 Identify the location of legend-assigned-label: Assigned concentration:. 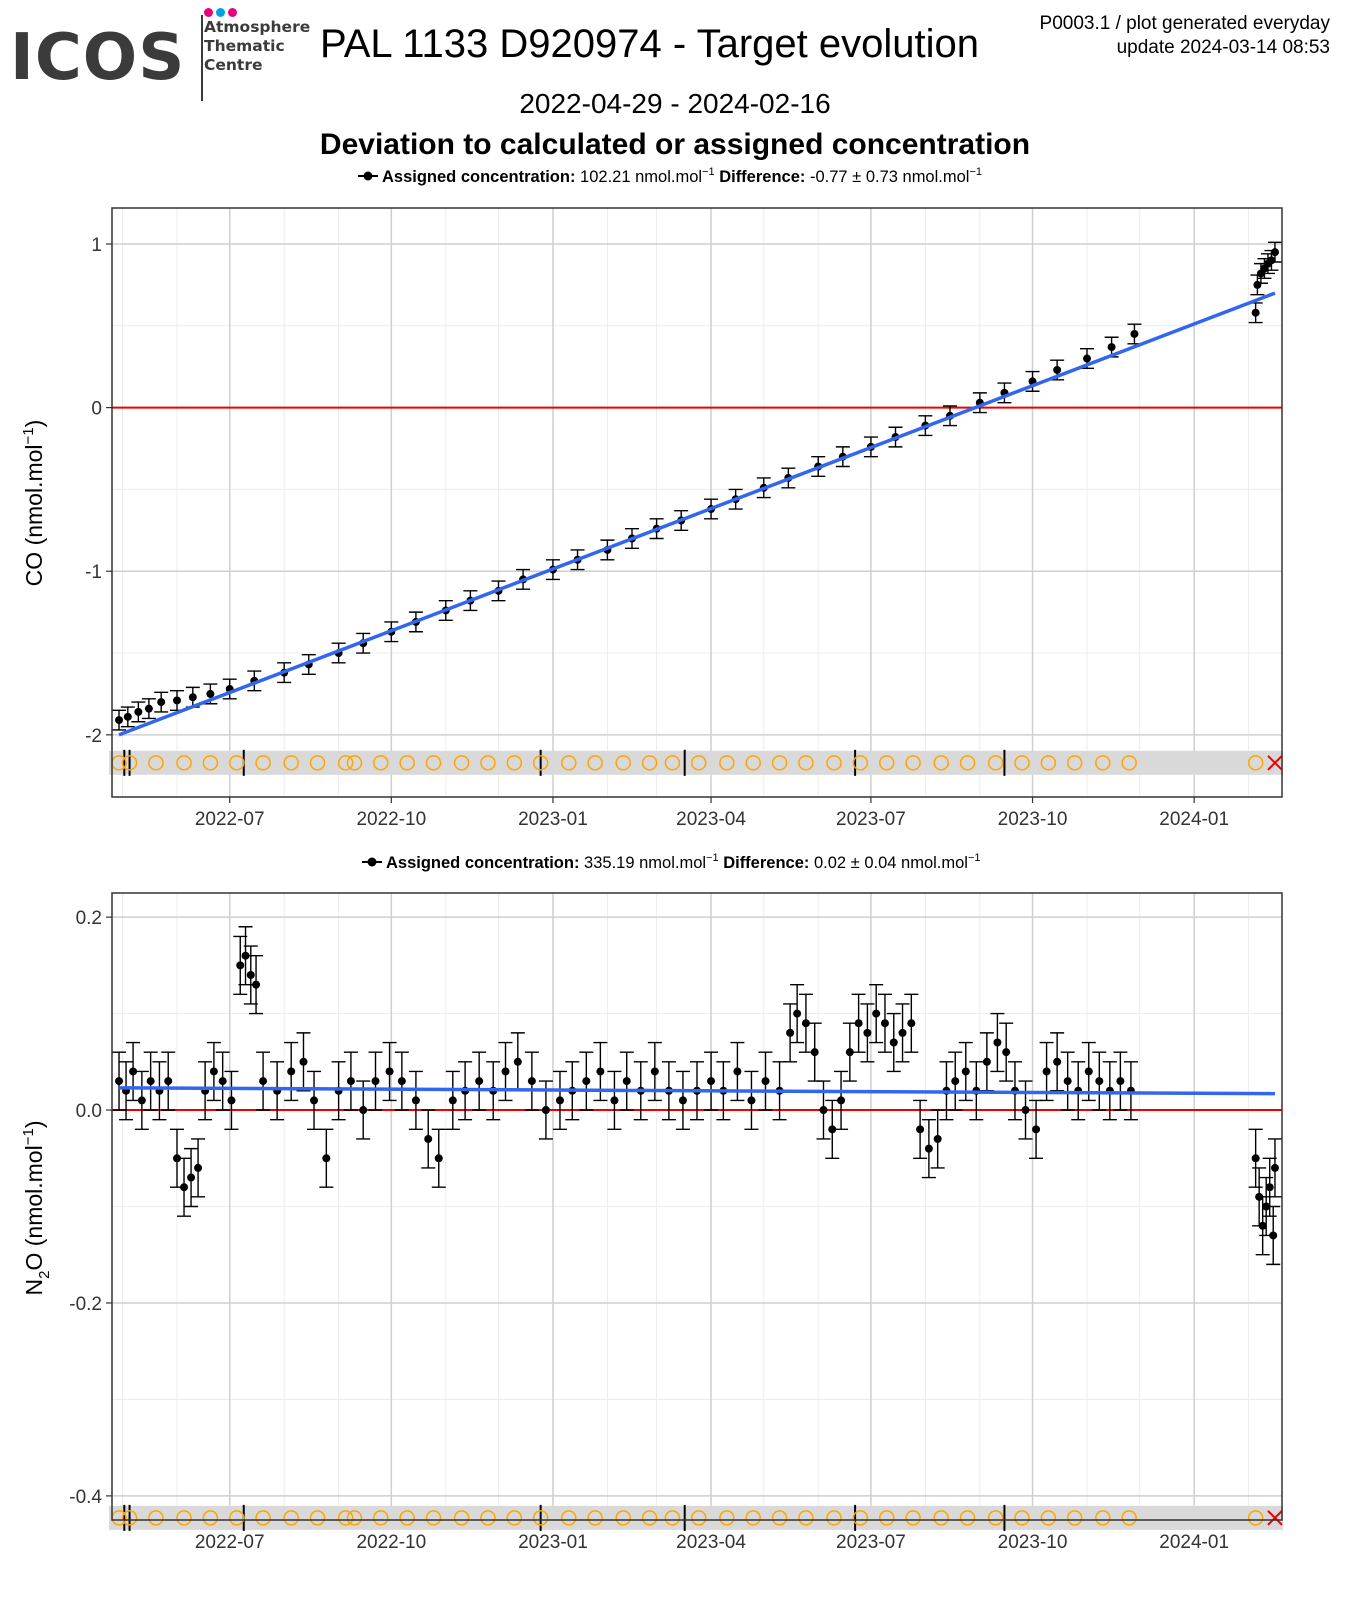
(482, 863).